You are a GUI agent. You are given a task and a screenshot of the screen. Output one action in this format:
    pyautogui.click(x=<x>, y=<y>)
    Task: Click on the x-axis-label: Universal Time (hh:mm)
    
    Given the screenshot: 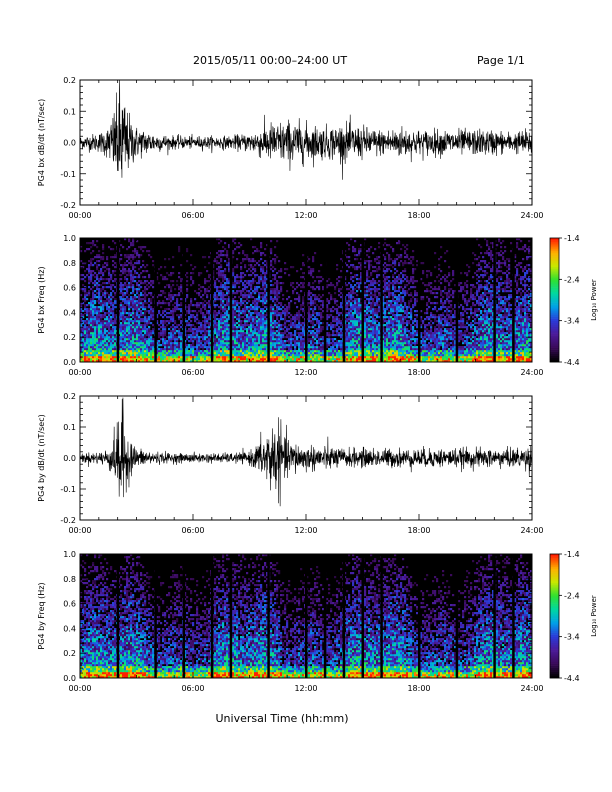 What is the action you would take?
    pyautogui.click(x=282, y=718)
    